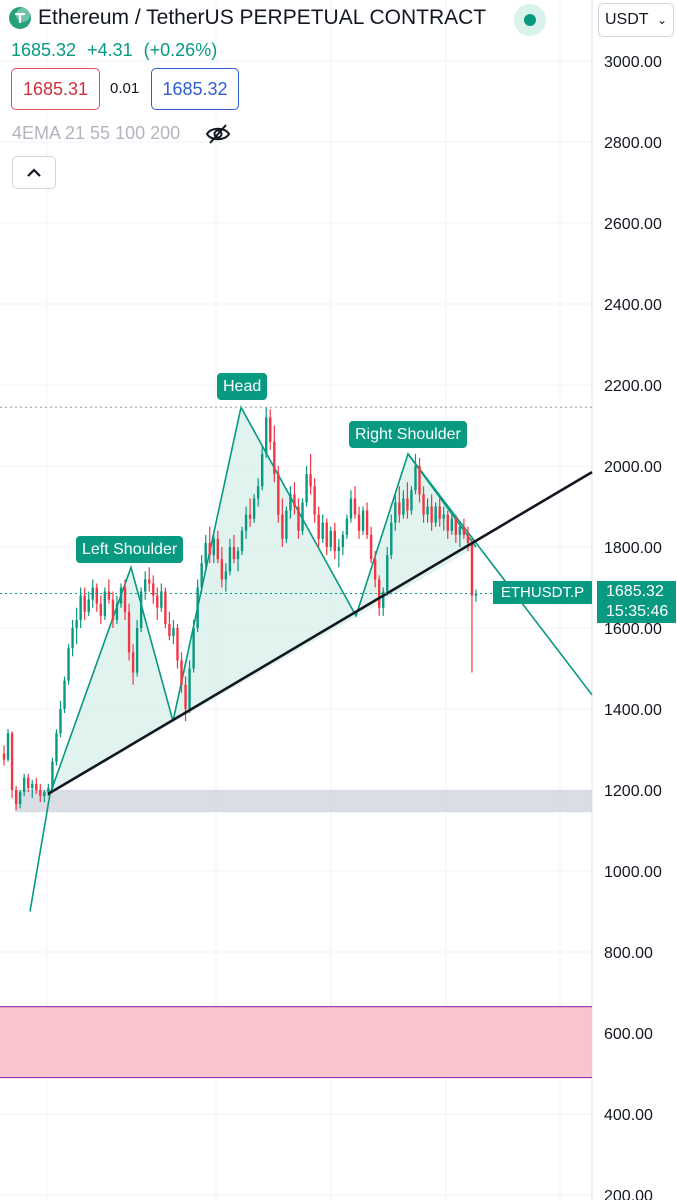  What do you see at coordinates (180, 50) in the screenshot?
I see `price-change-percent: (+0.26%)` at bounding box center [180, 50].